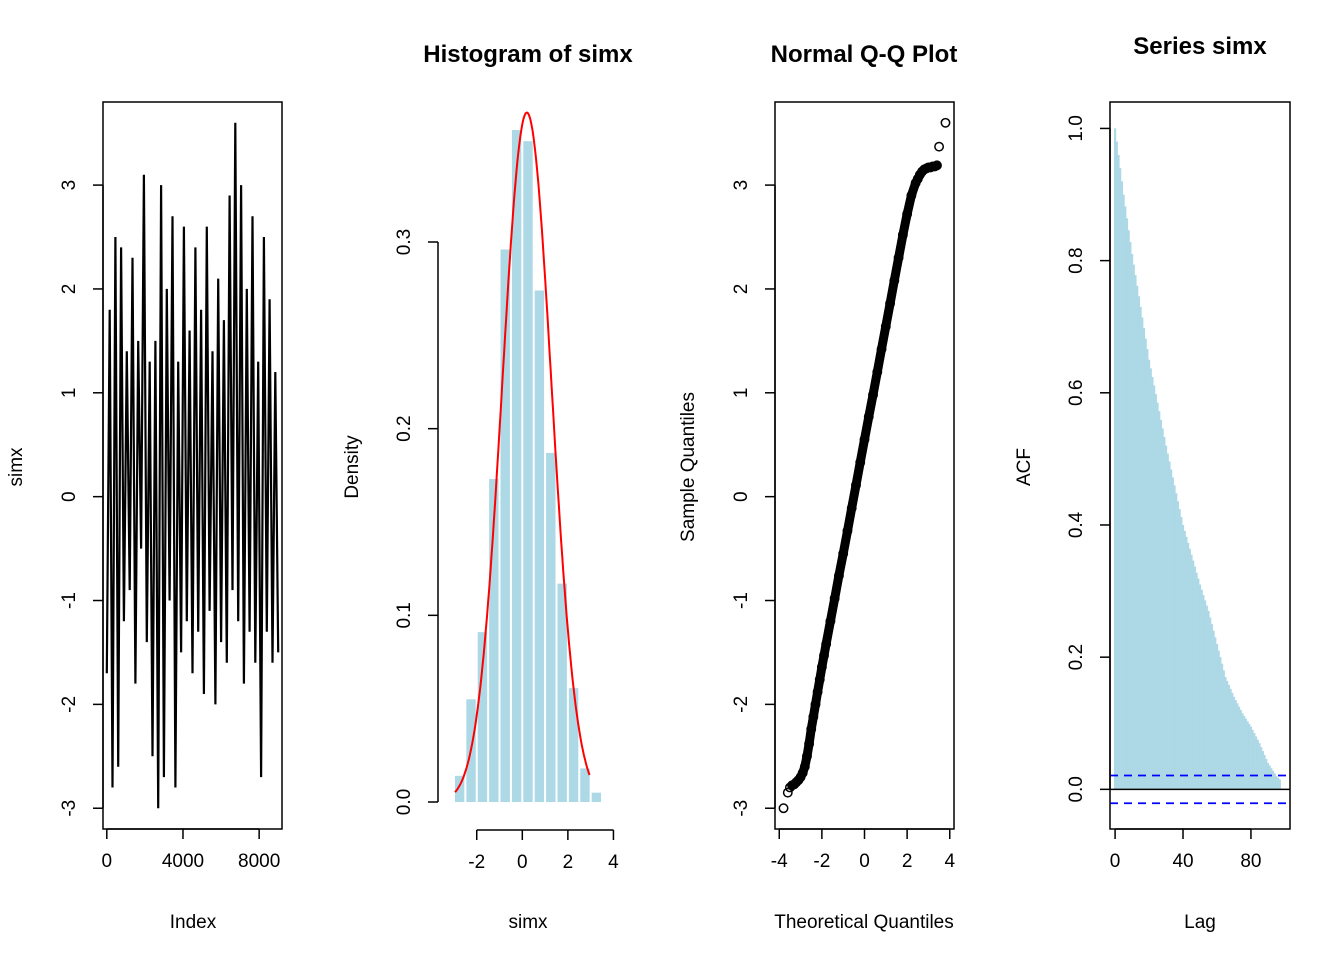  I want to click on qq-plot-x-tick-label: 4, so click(949, 861).